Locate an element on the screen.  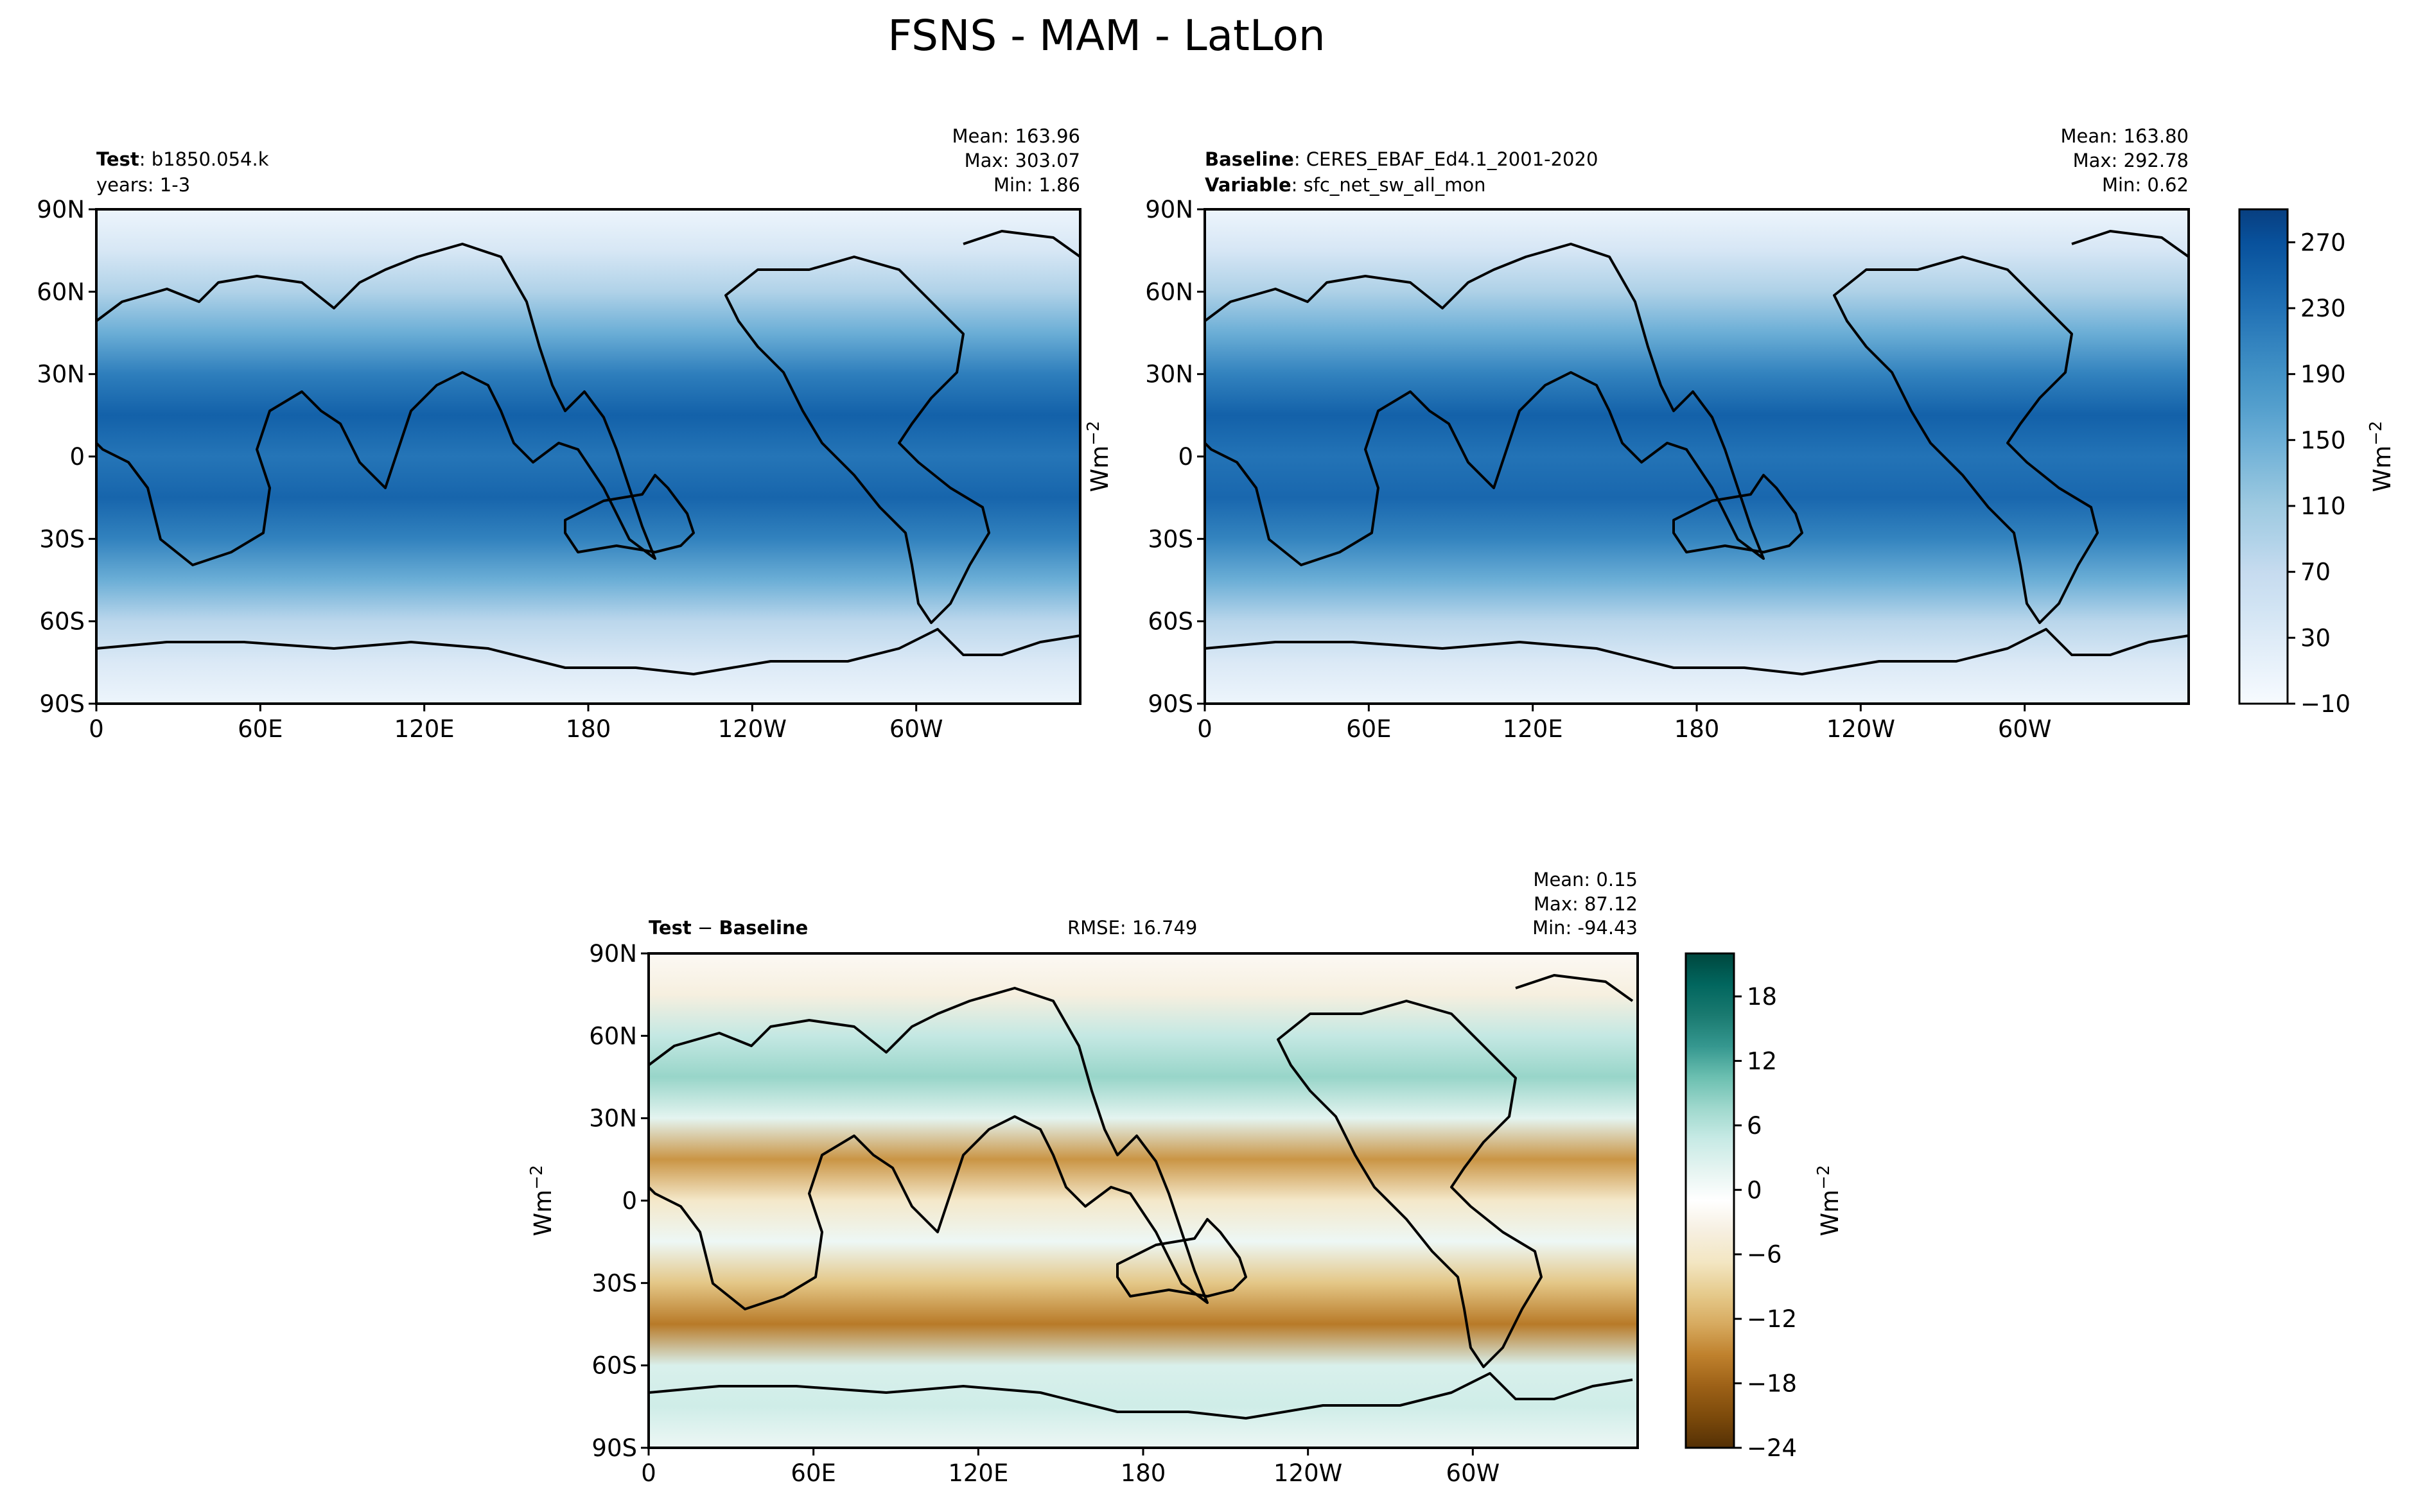
test-stat-min: Min: 1.86 is located at coordinates (1037, 185).